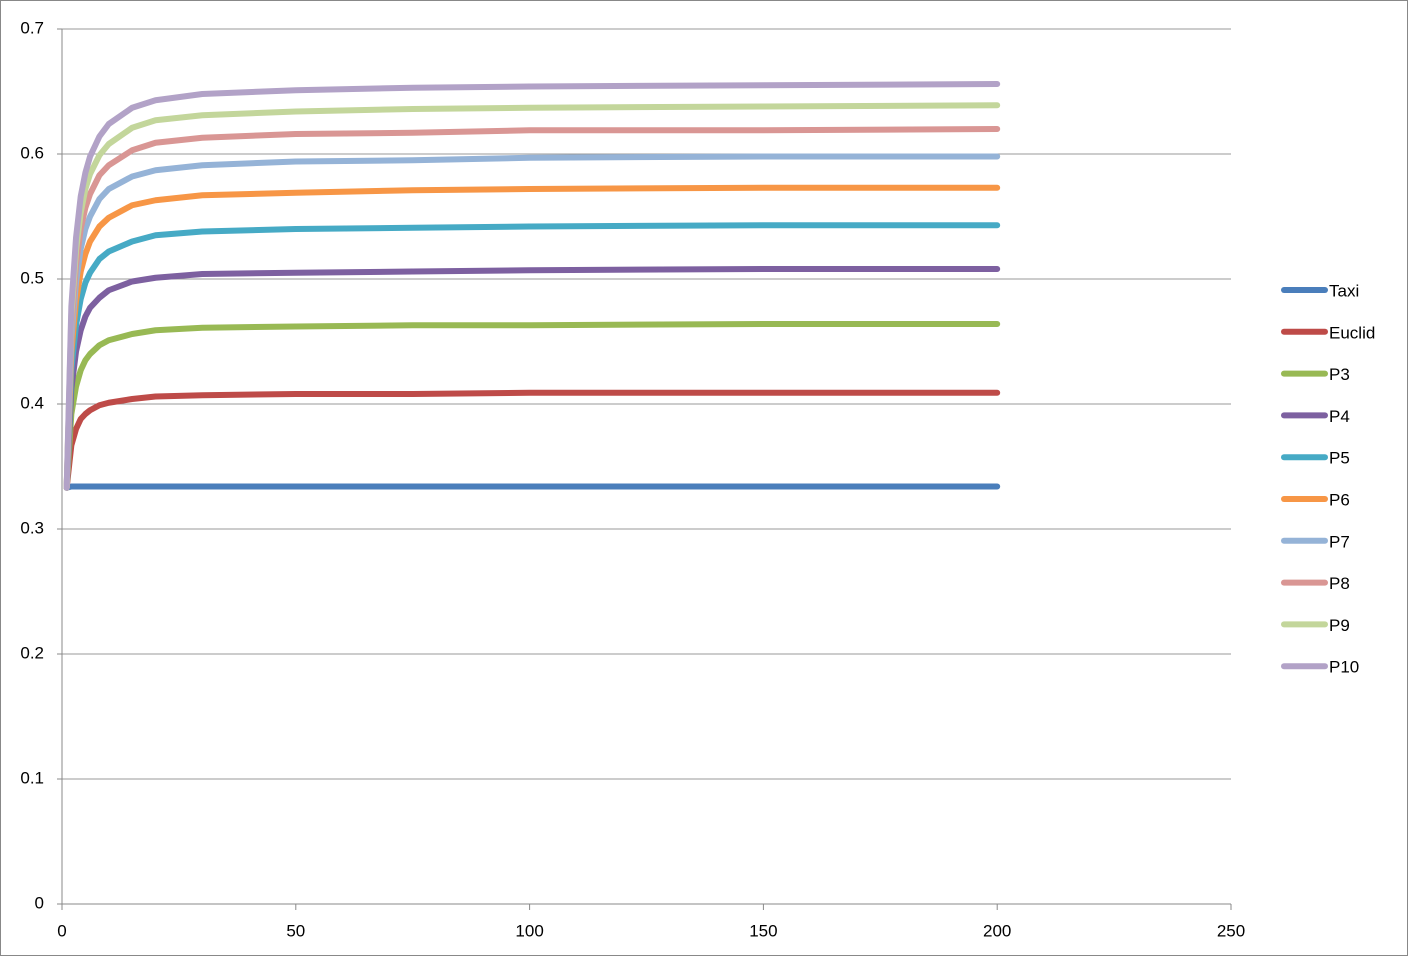  I want to click on legend-label: P10, so click(1344, 667).